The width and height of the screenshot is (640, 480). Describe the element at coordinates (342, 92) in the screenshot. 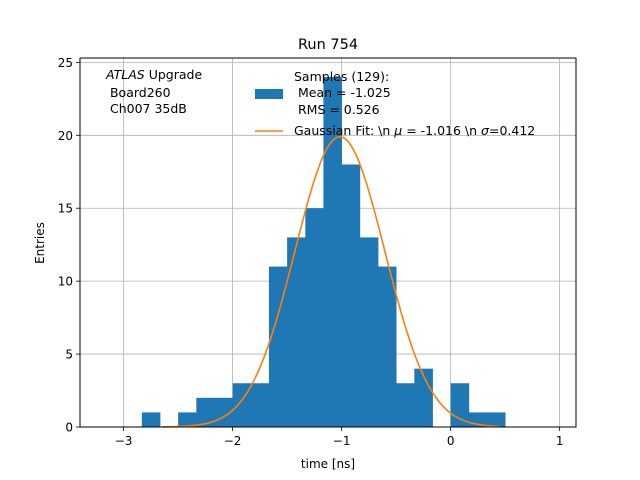

I see `legend-samples-line-2: Mean = -1.025` at that location.